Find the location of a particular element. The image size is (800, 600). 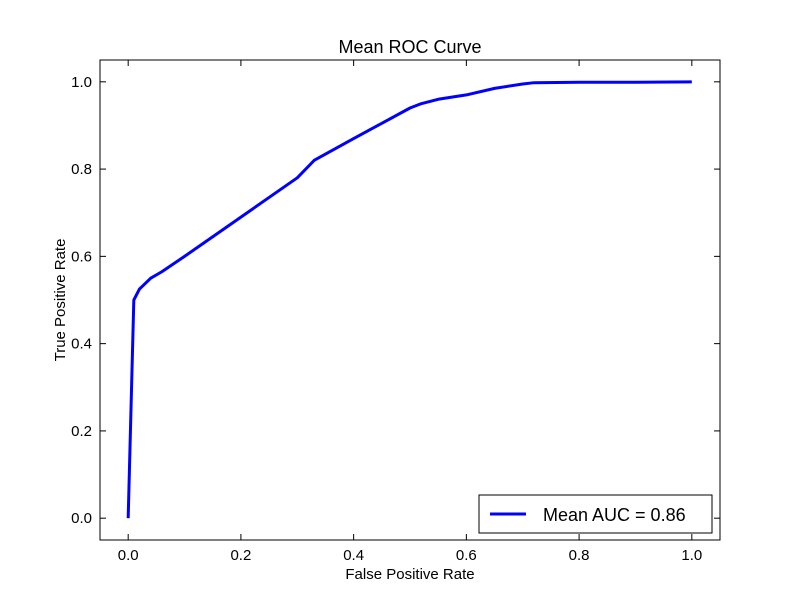

y-tick-label: 0.0 is located at coordinates (81, 518).